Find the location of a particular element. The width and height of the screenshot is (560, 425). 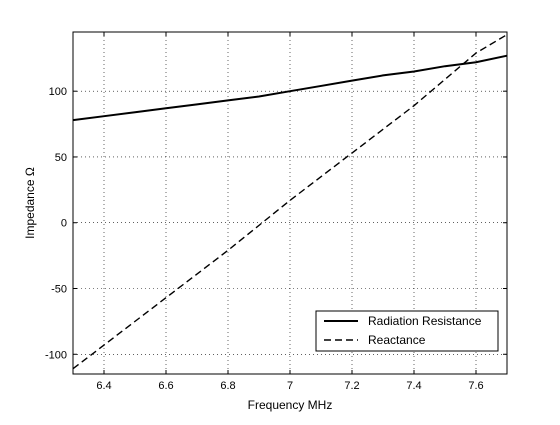

y-tick-label: 0 is located at coordinates (64, 224).